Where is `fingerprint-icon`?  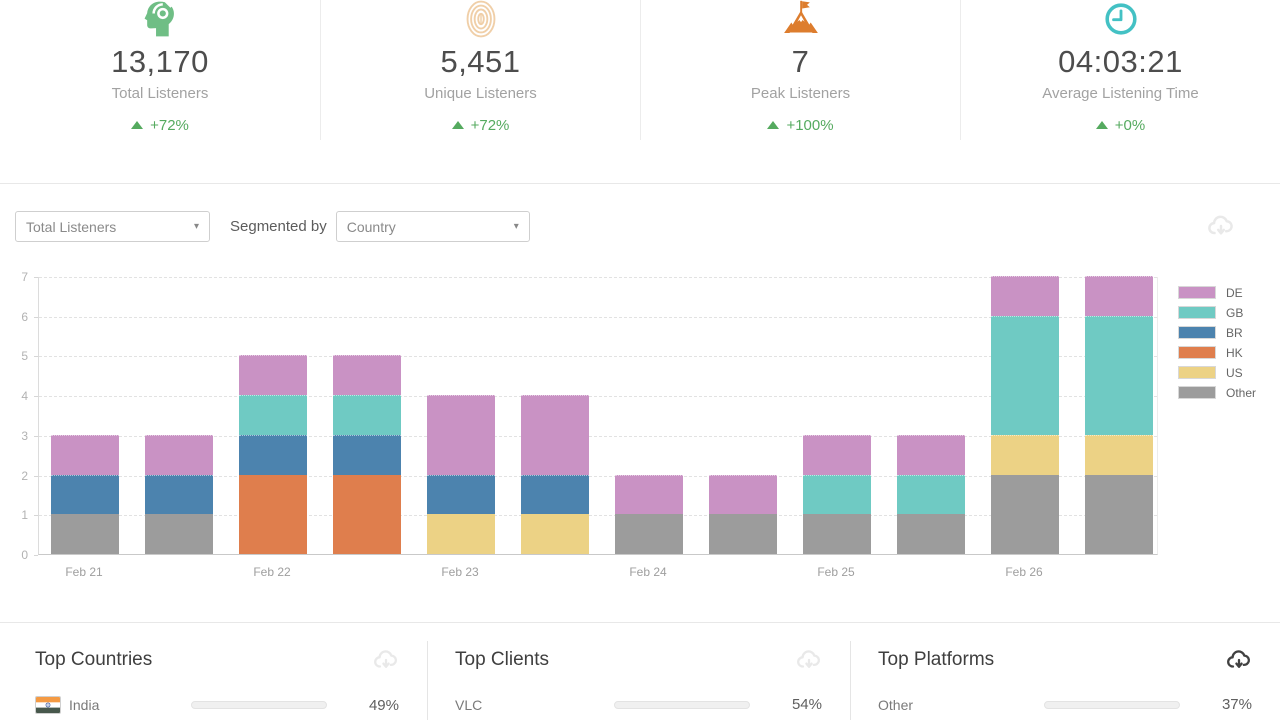 fingerprint-icon is located at coordinates (480, 20).